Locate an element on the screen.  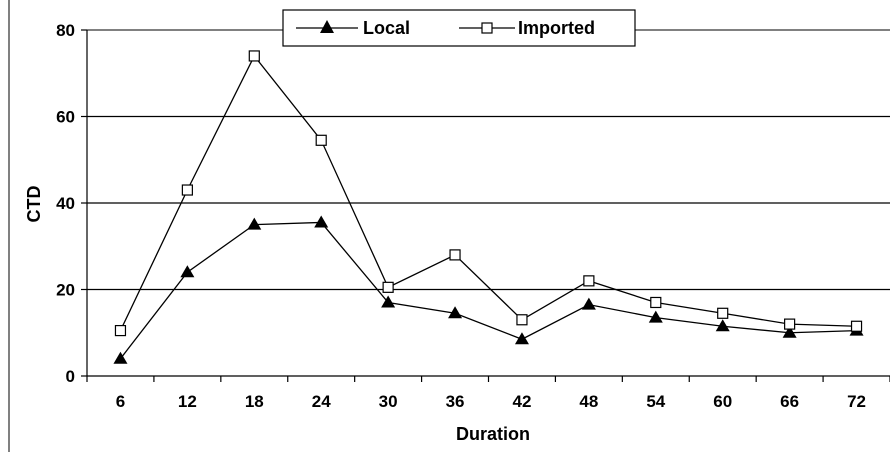
x-tick-label: 54 is located at coordinates (655, 401).